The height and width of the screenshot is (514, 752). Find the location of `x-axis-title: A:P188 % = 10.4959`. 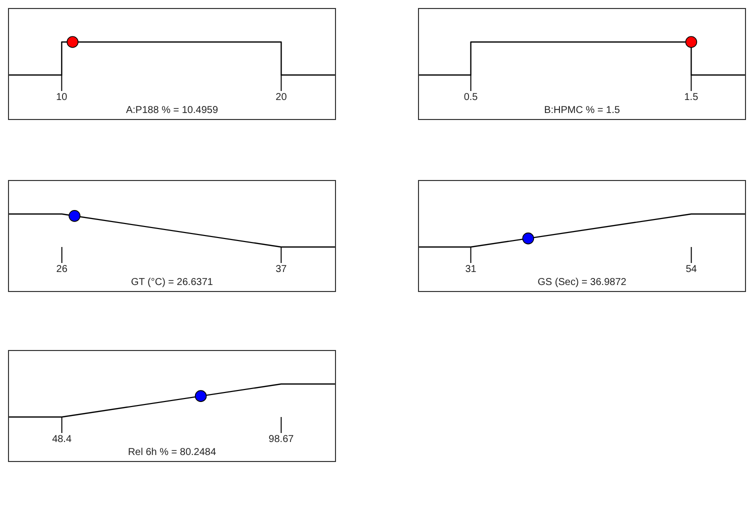

x-axis-title: A:P188 % = 10.4959 is located at coordinates (172, 110).